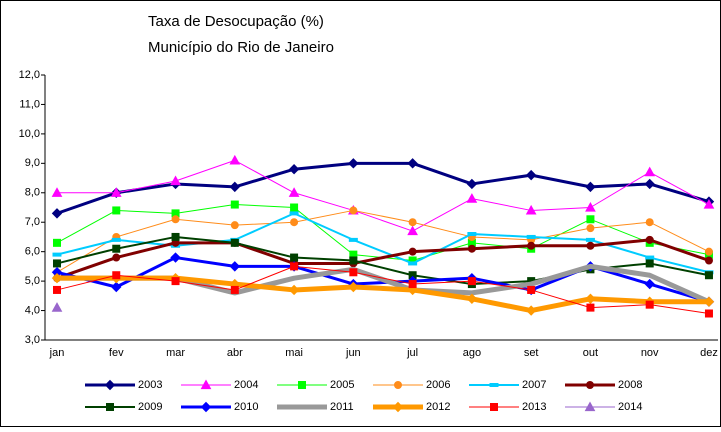  What do you see at coordinates (353, 353) in the screenshot?
I see `x-tick-label: jun` at bounding box center [353, 353].